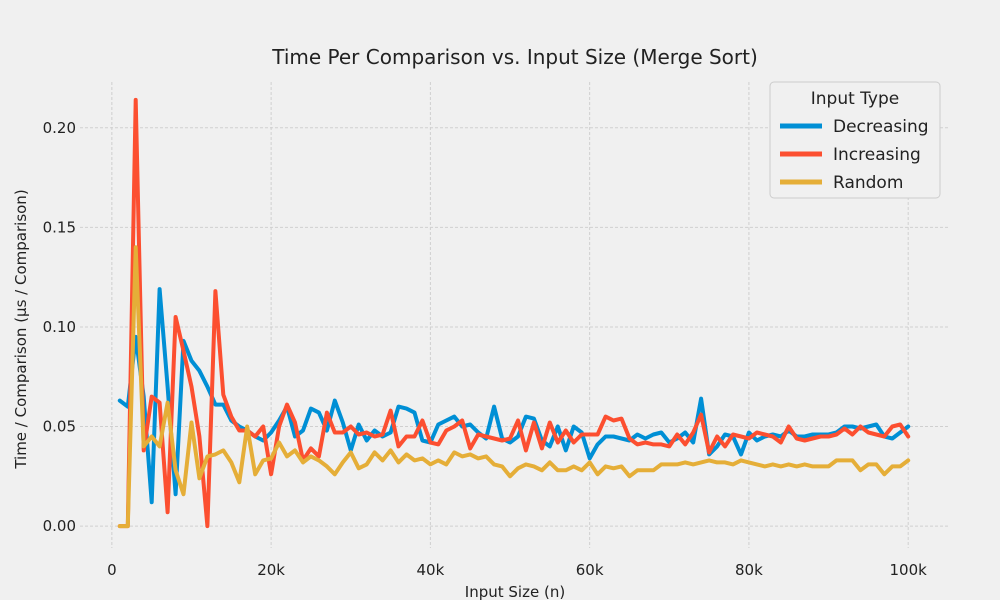 The height and width of the screenshot is (600, 1000). I want to click on legend: Input Type Decreasing Increasing Random, so click(855, 140).